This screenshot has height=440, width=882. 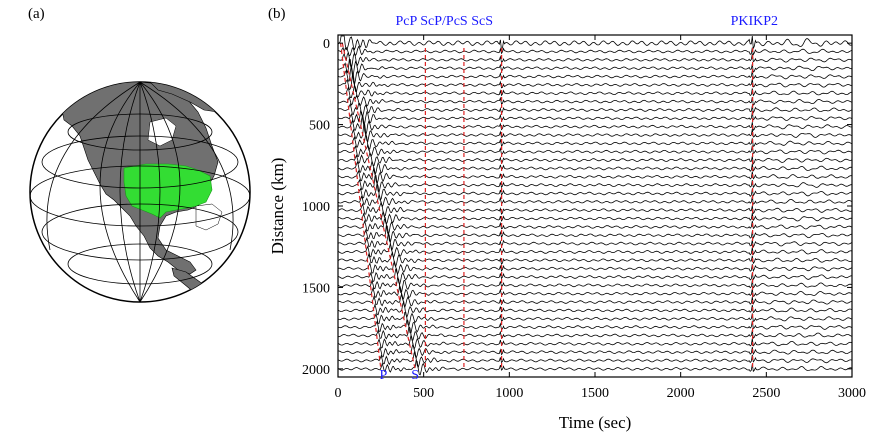 What do you see at coordinates (319, 126) in the screenshot?
I see `y-tick-label: 500` at bounding box center [319, 126].